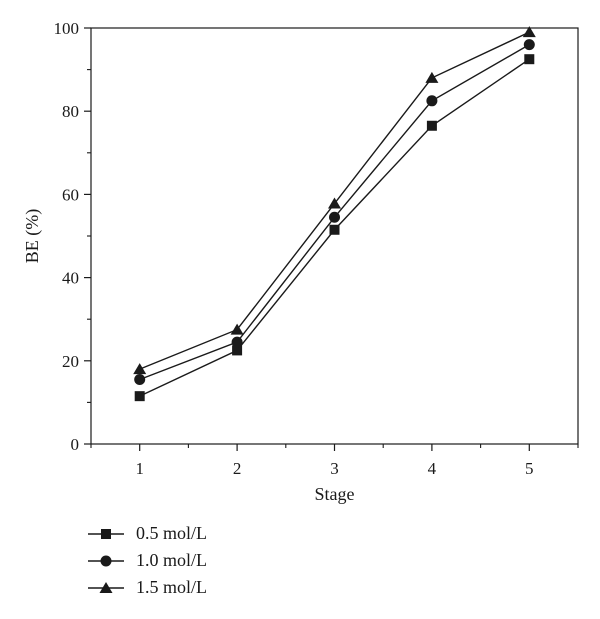 The image size is (600, 619). I want to click on legend-swatch-circle, so click(106, 560).